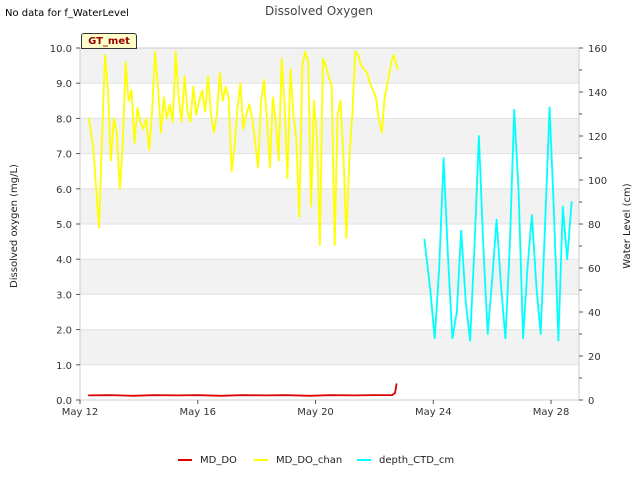 The image size is (640, 480). I want to click on x-tick-label: May 24, so click(433, 412).